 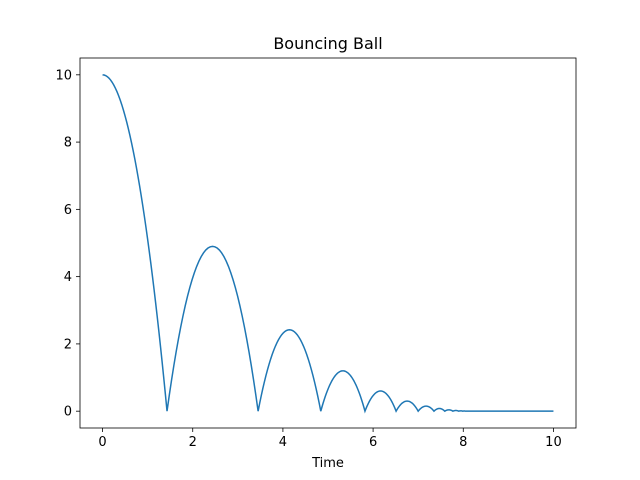 I want to click on x-tick-label: 10, so click(x=553, y=442).